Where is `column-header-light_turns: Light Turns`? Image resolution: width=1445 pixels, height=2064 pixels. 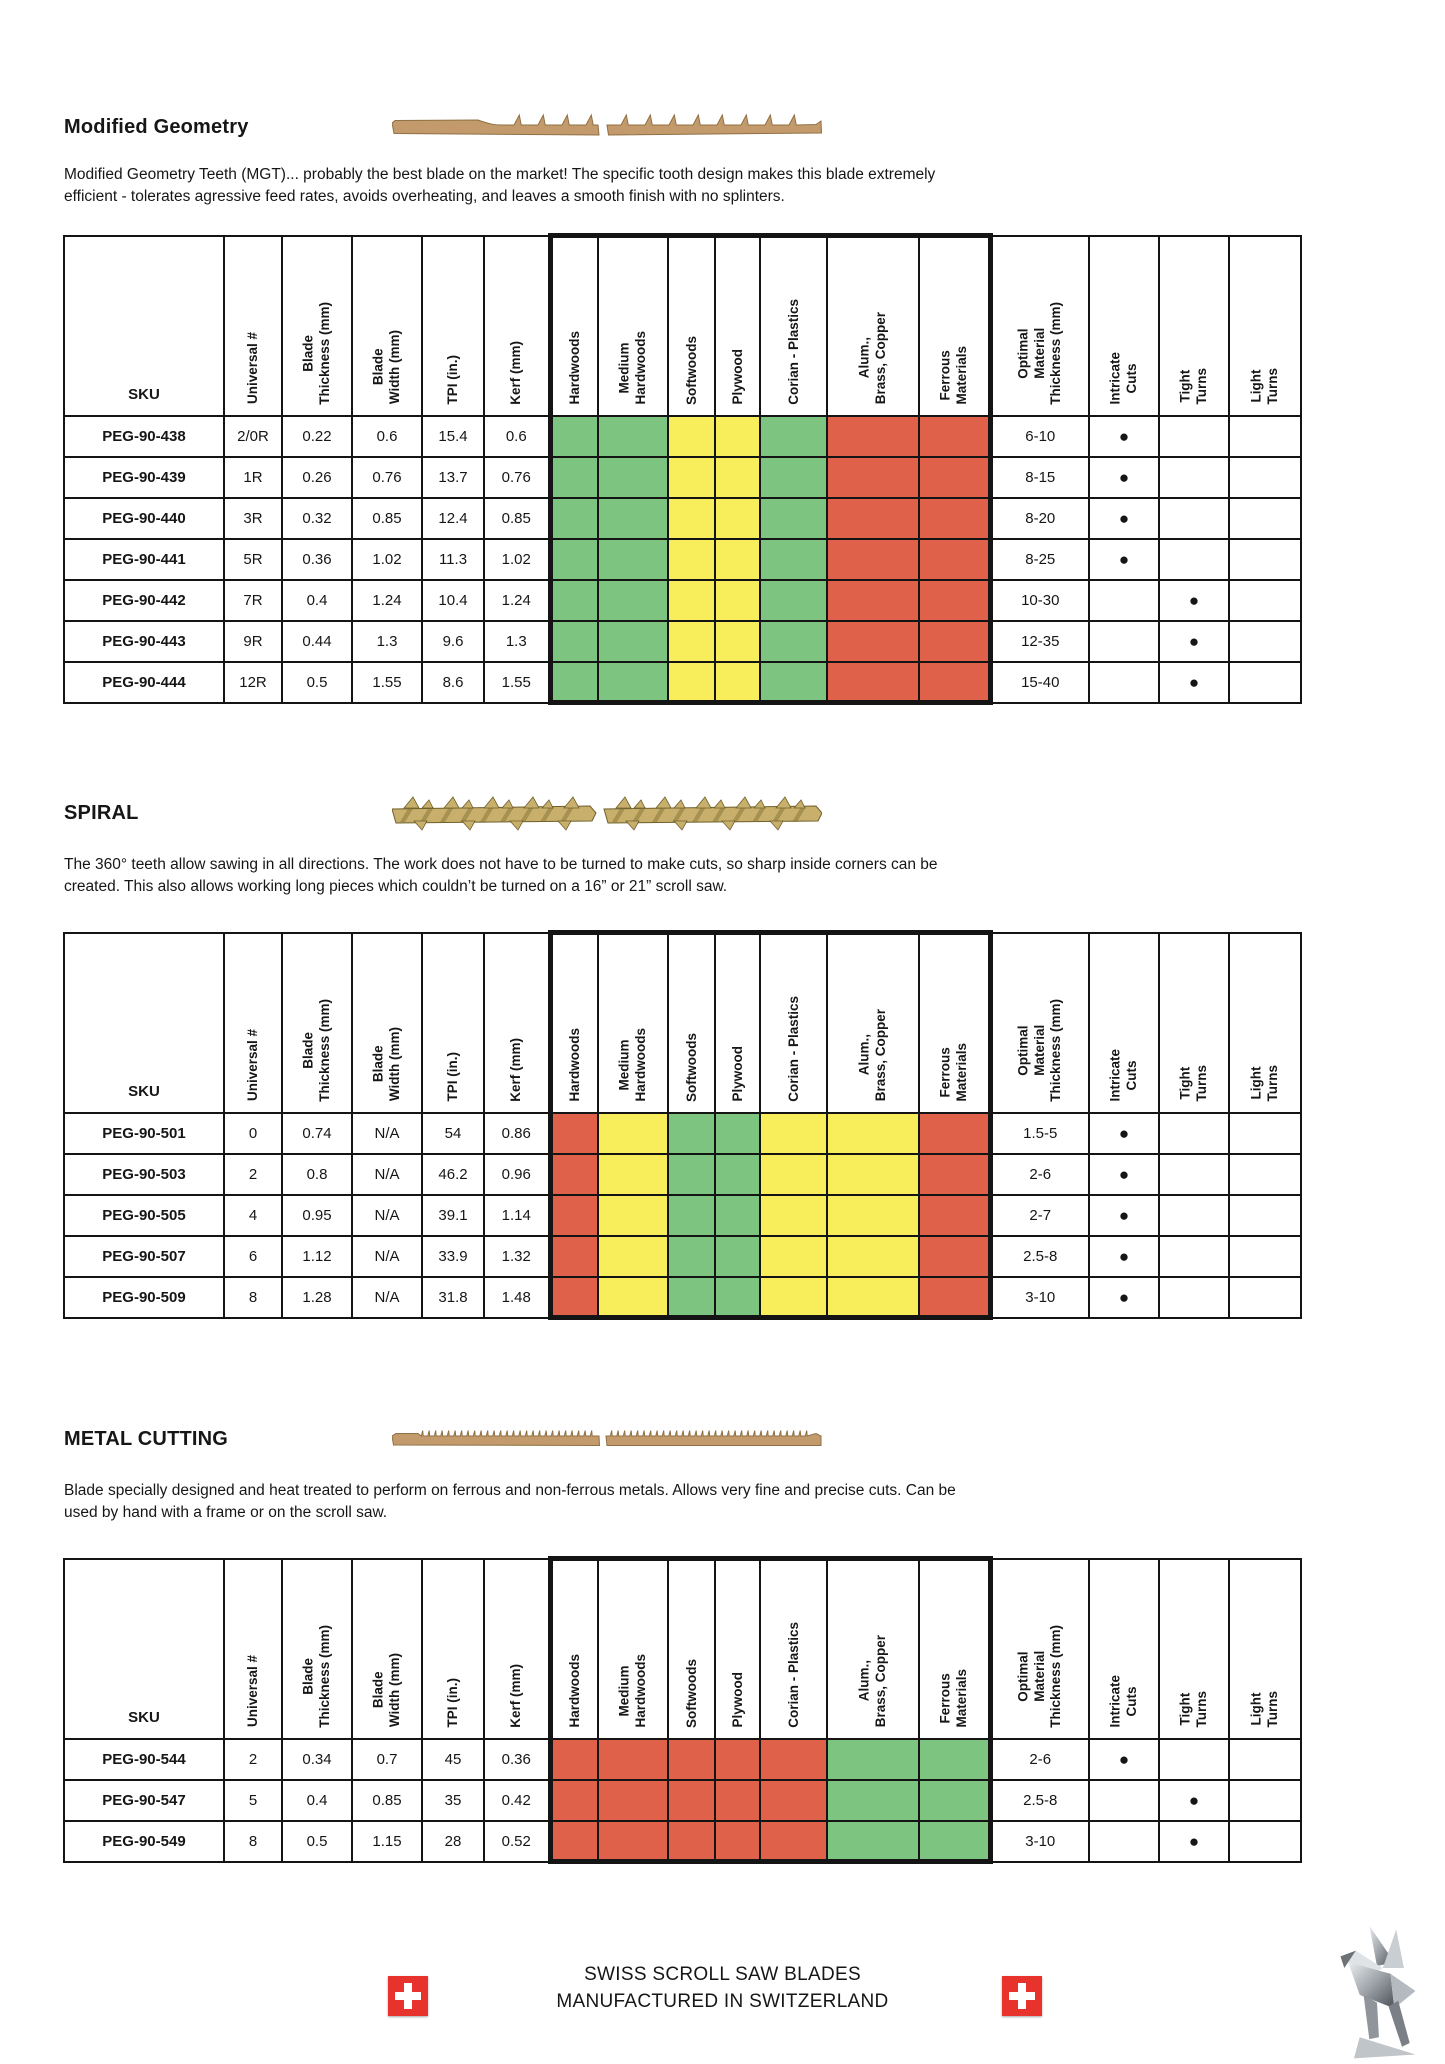
column-header-light_turns: Light Turns is located at coordinates (1265, 325).